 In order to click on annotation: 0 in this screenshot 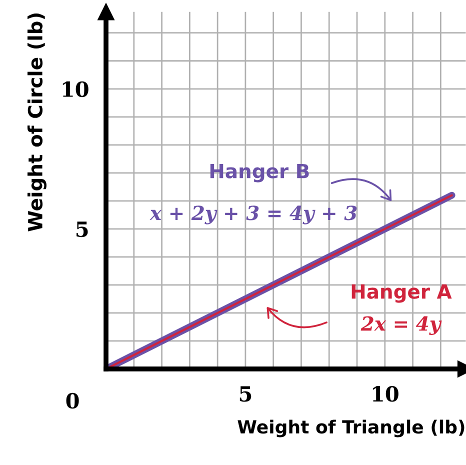, I will do `click(72, 400)`.